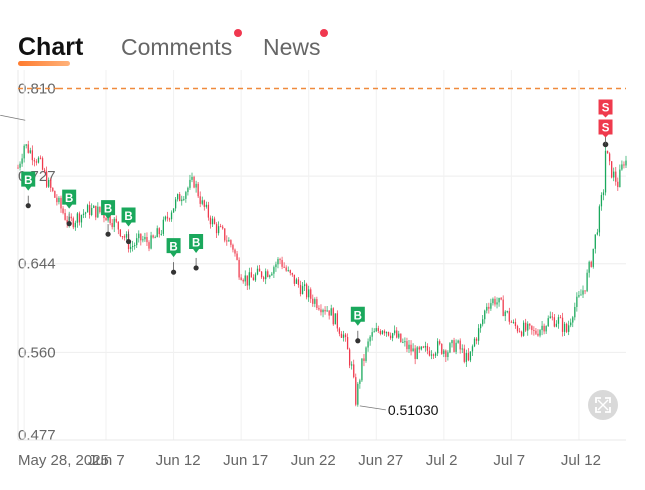  I want to click on tab-news: News, so click(292, 47).